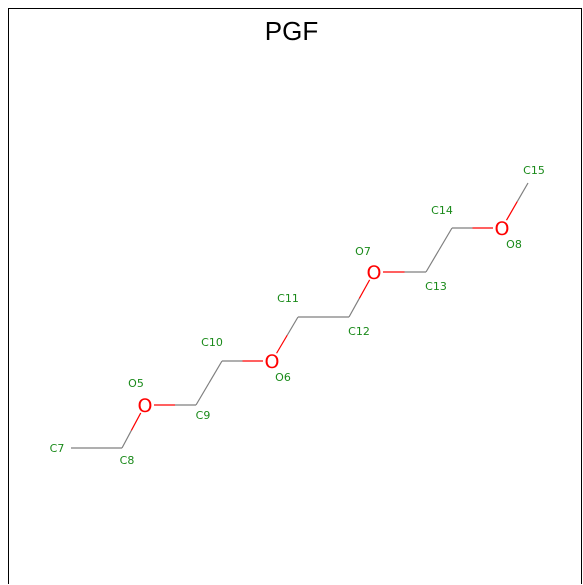 Image resolution: width=583 pixels, height=585 pixels. What do you see at coordinates (57, 448) in the screenshot?
I see `atom-label-c7: C7` at bounding box center [57, 448].